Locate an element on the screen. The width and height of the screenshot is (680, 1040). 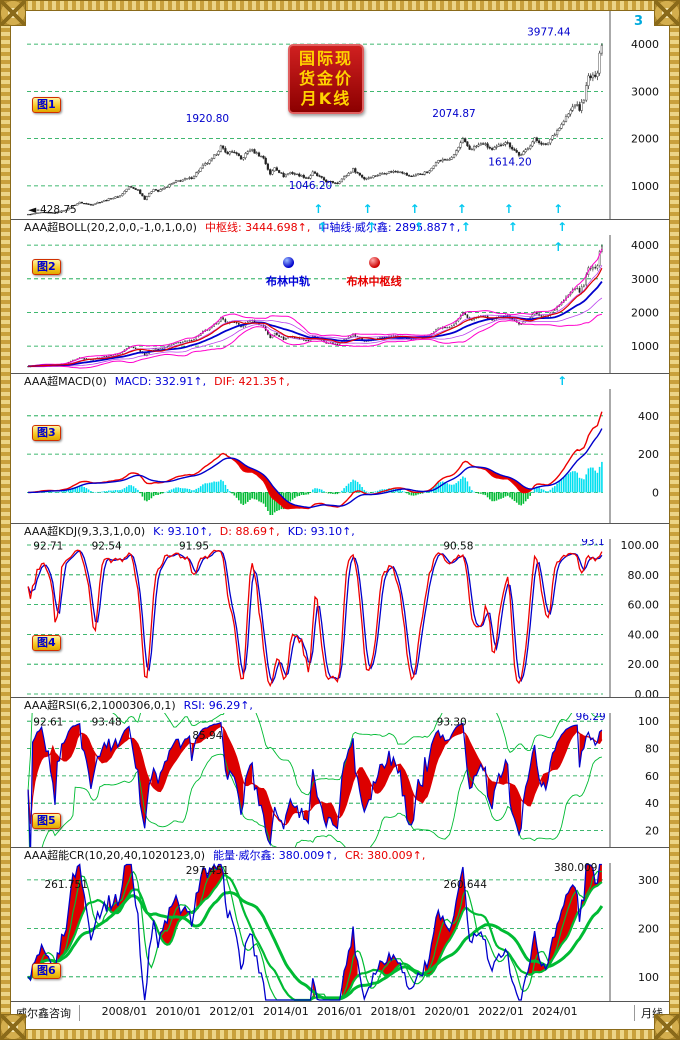
svg-text: 380.009 is located at coordinates (575, 868).